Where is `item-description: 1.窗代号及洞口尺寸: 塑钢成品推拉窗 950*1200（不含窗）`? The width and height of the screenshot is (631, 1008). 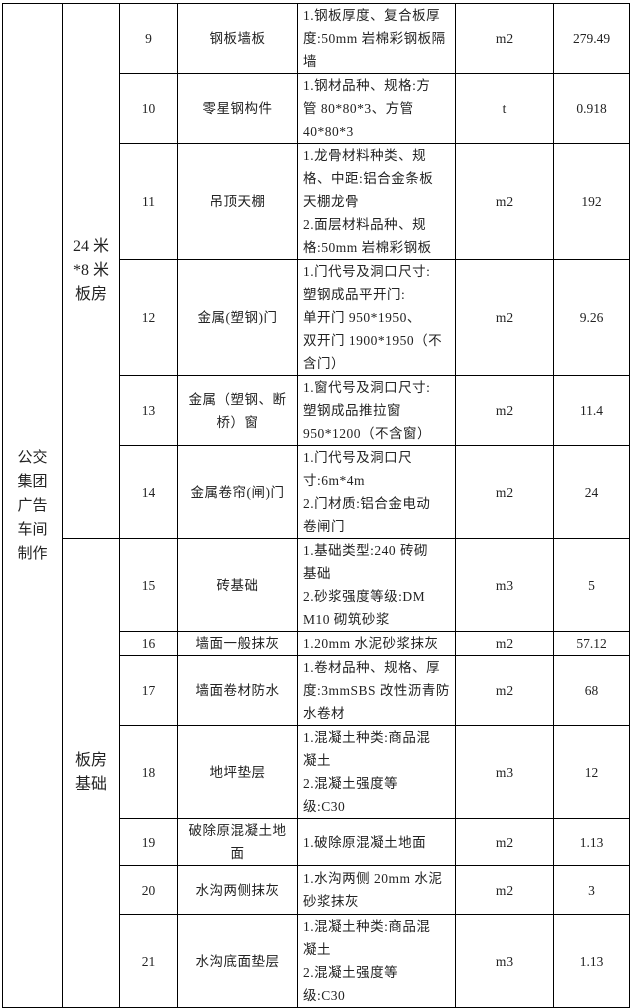
item-description: 1.窗代号及洞口尺寸: 塑钢成品推拉窗 950*1200（不含窗） is located at coordinates (376, 410).